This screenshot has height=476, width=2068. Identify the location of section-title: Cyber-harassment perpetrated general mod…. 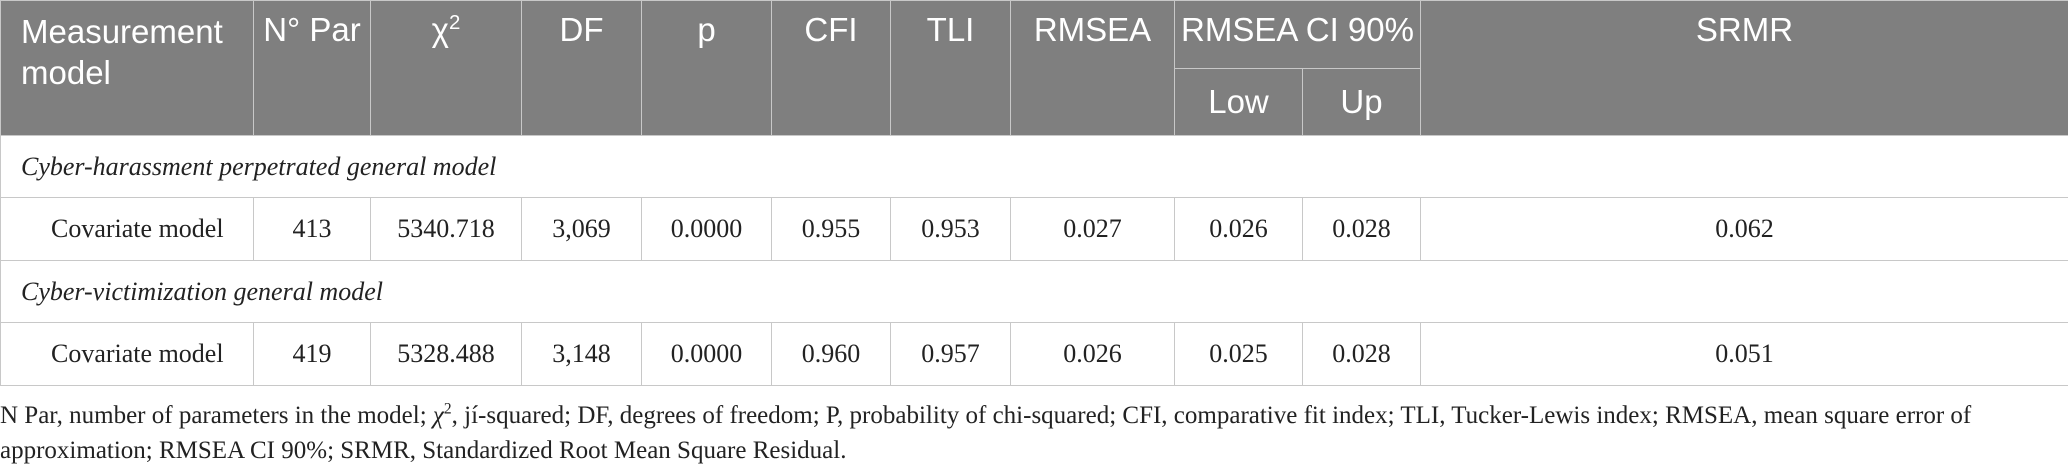
(1034, 166).